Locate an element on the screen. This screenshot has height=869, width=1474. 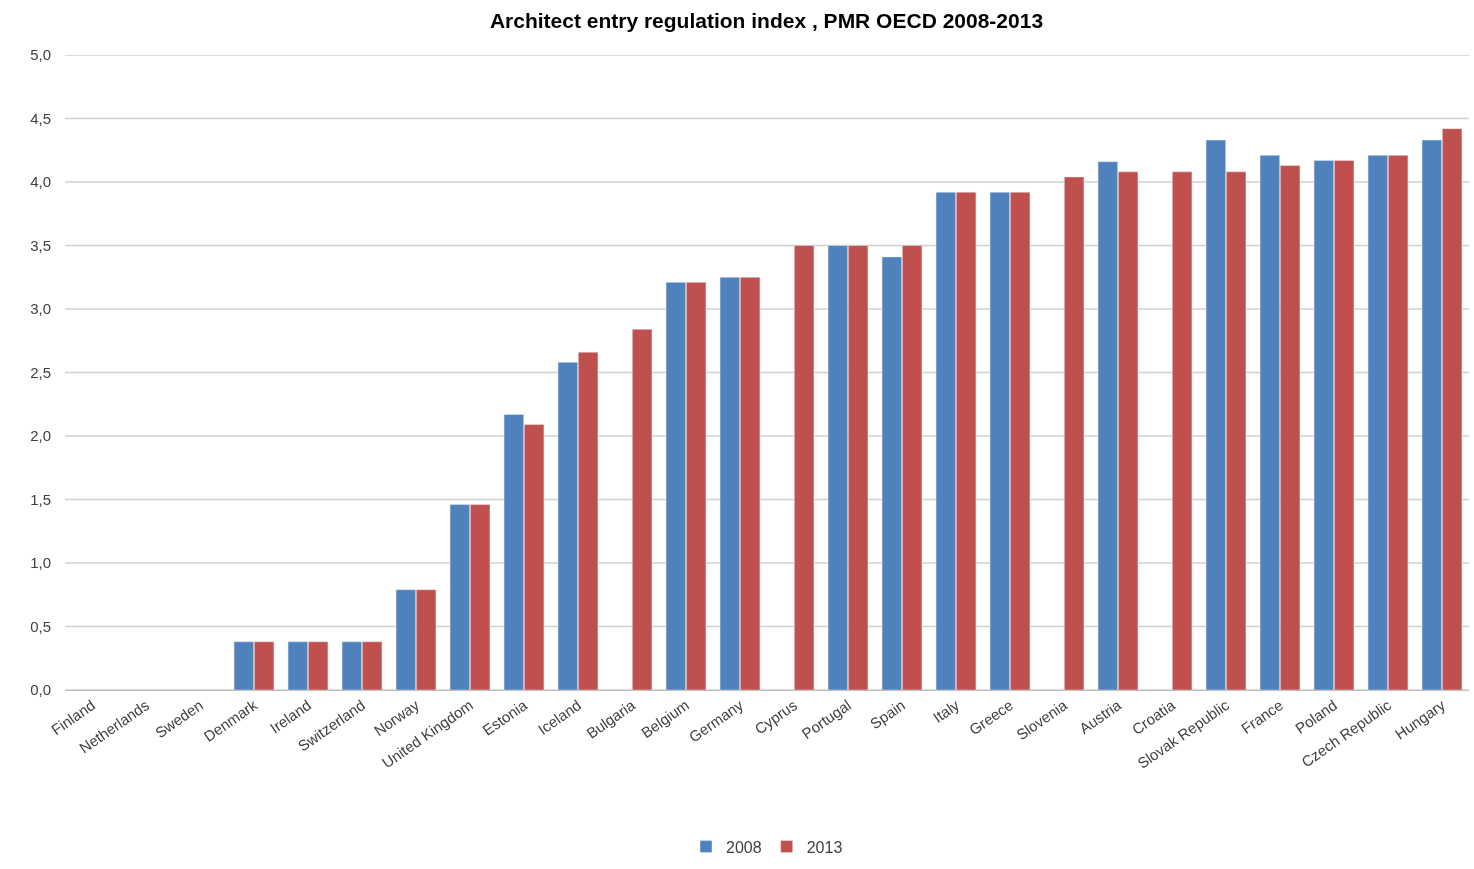
y-tick-label: 0,0 is located at coordinates (40, 690).